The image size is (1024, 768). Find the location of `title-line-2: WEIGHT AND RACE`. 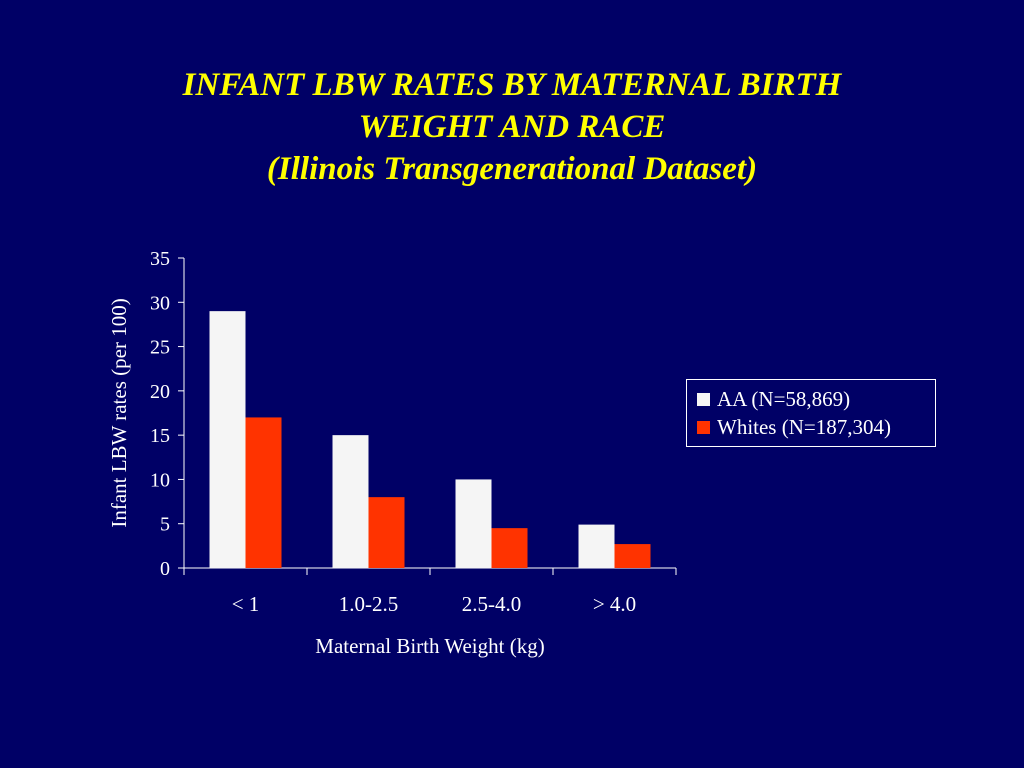

title-line-2: WEIGHT AND RACE is located at coordinates (512, 127).